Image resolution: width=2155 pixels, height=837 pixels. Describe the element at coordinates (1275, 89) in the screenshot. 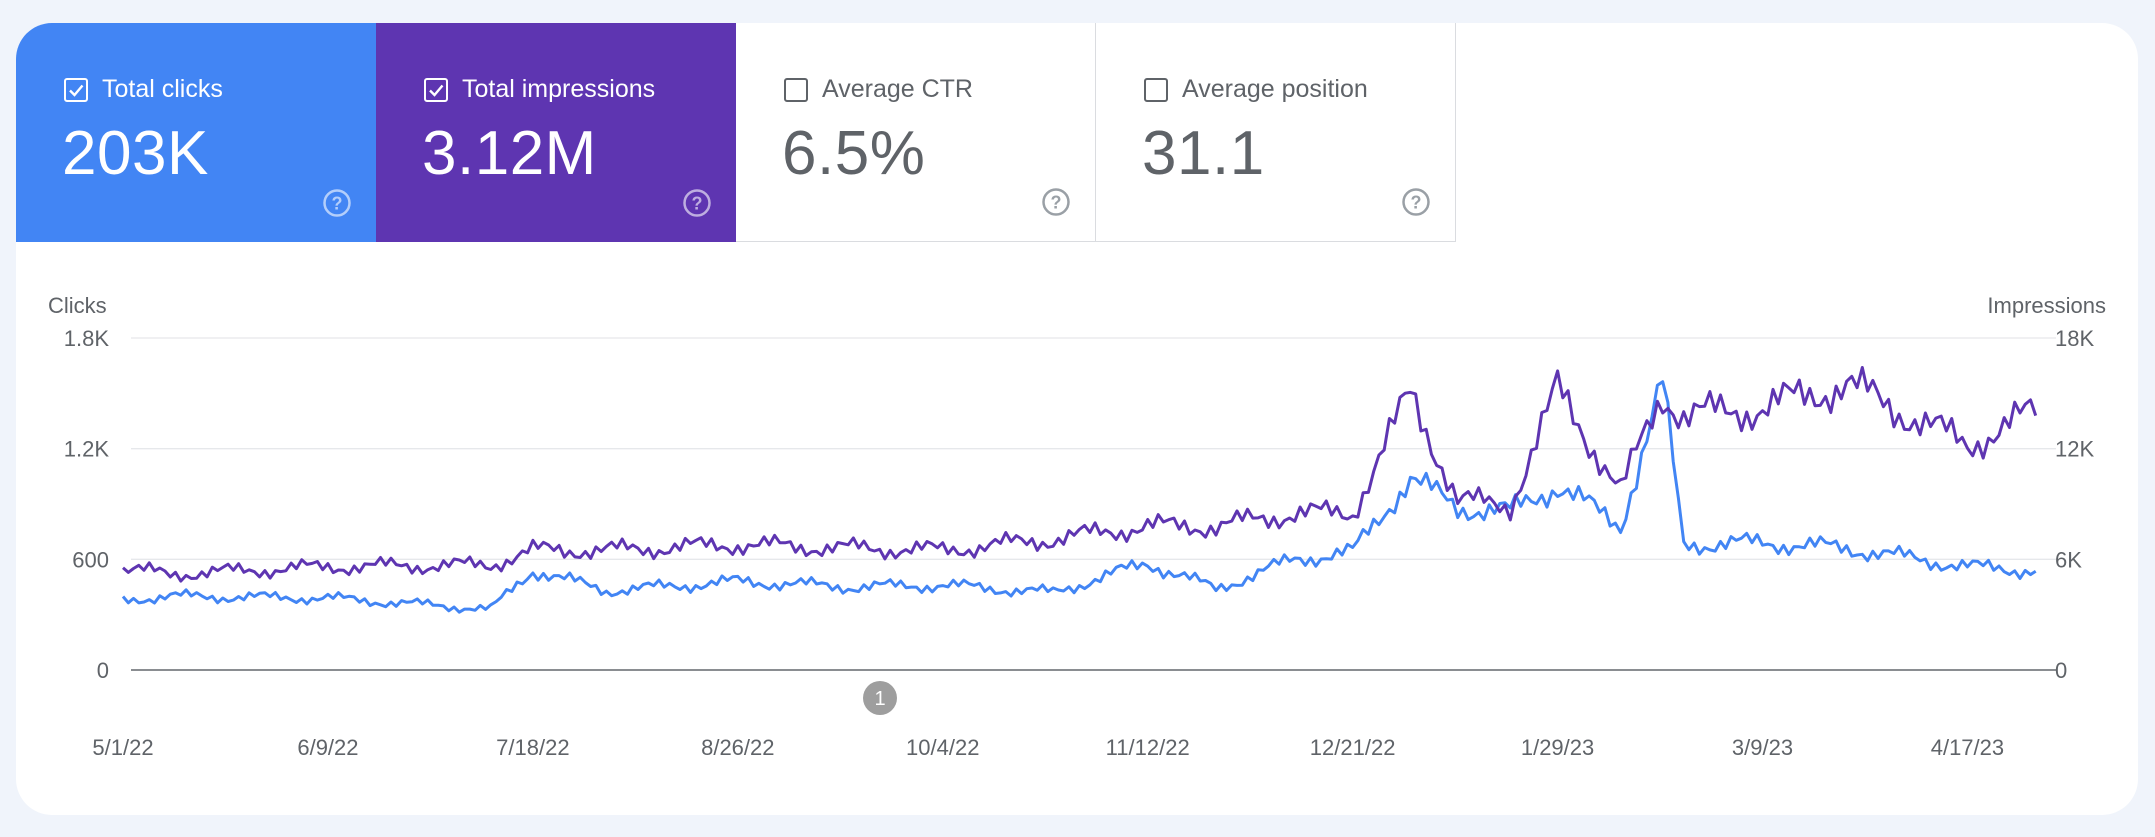

I see `metric-label: Average position` at that location.